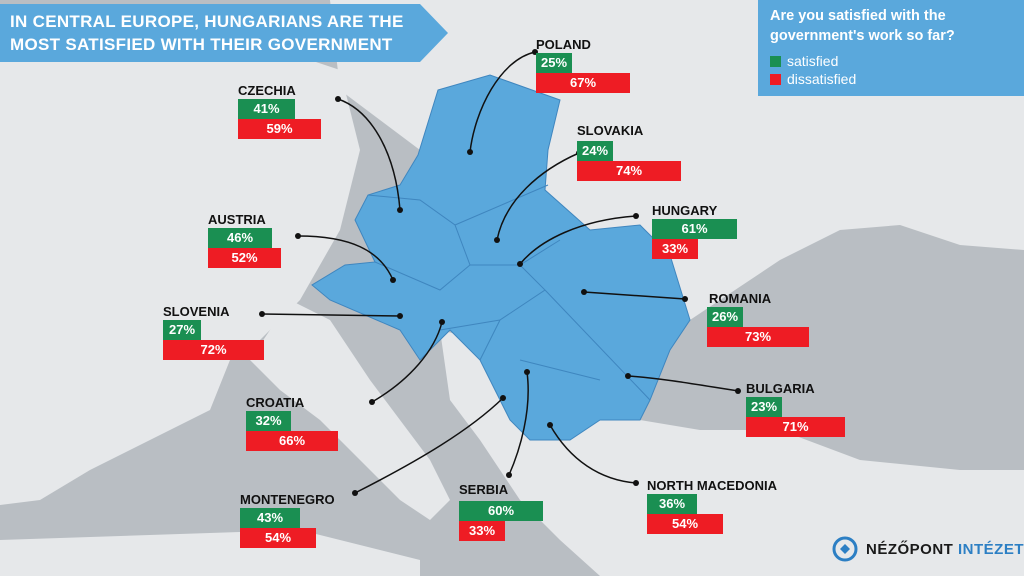 Image resolution: width=1024 pixels, height=576 pixels. I want to click on dissatisfied-bar: 52%, so click(244, 258).